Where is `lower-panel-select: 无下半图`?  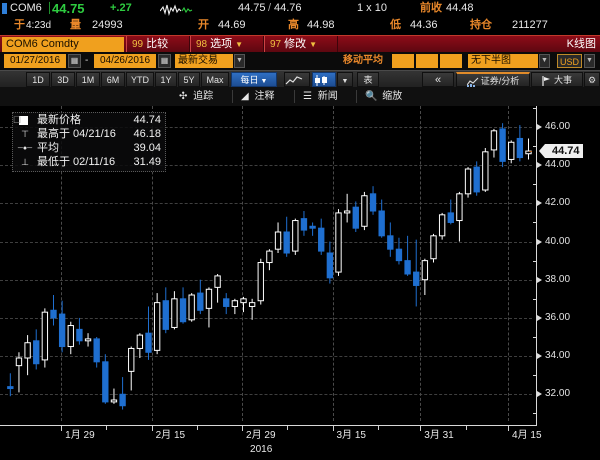
lower-panel-select: 无下半图 is located at coordinates (503, 61).